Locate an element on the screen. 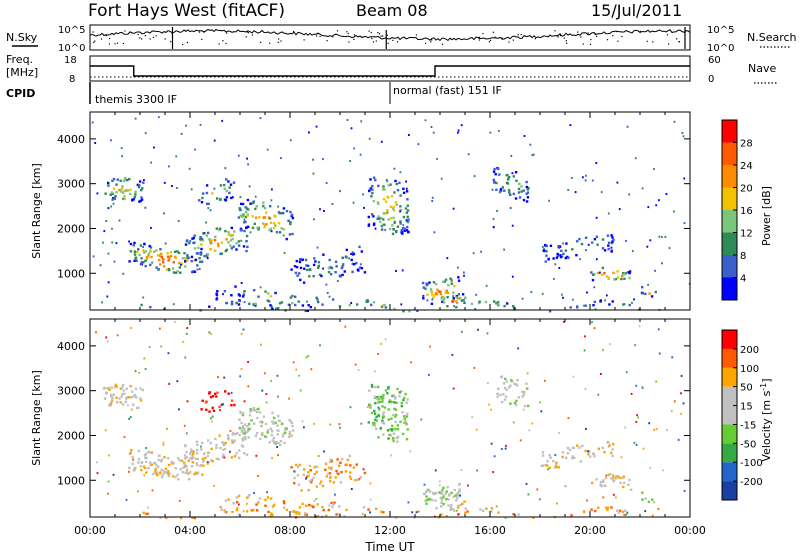  nsky-series is located at coordinates (390, 35).